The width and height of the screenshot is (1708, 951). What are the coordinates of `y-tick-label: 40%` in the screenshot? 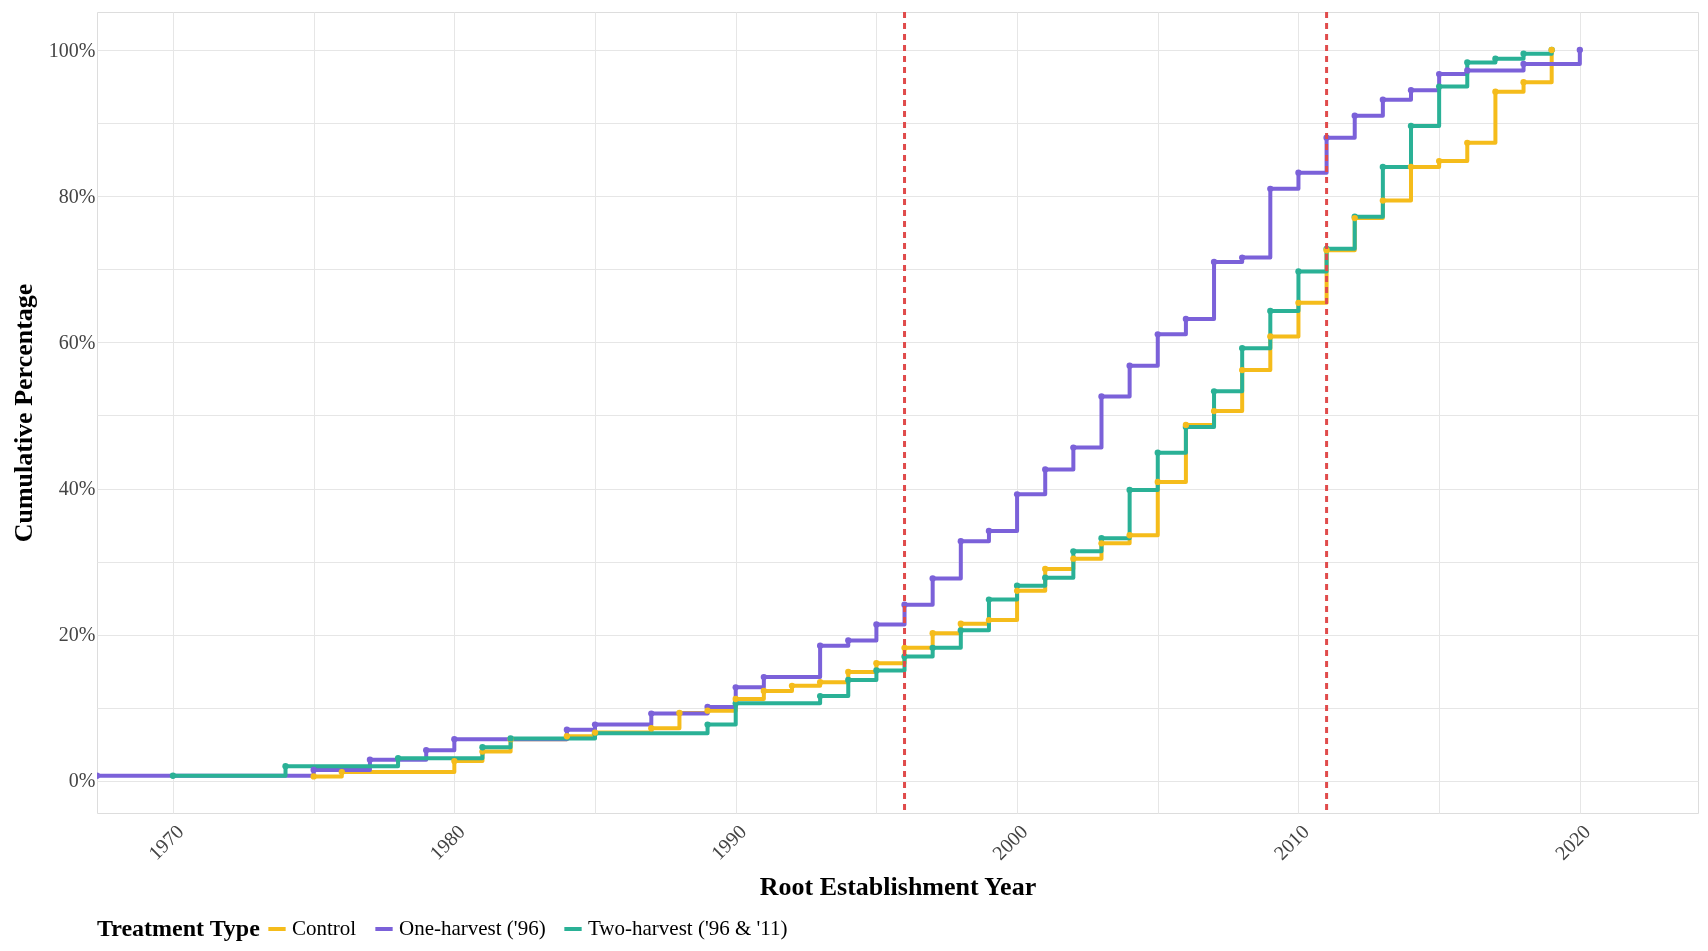 It's located at (77, 488).